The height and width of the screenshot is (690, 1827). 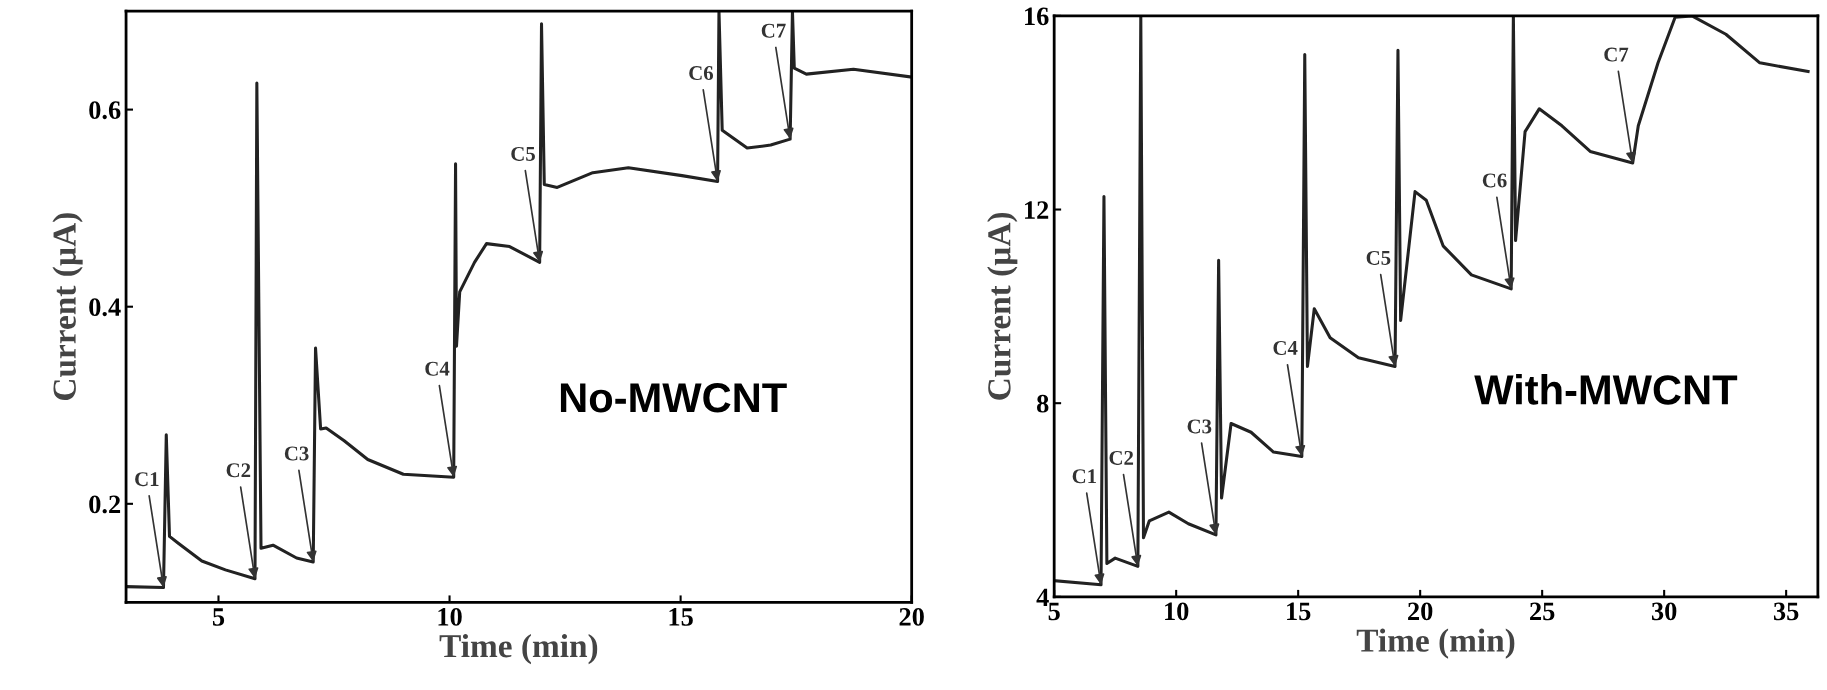 What do you see at coordinates (1042, 597) in the screenshot?
I see `y-tick-label: 4` at bounding box center [1042, 597].